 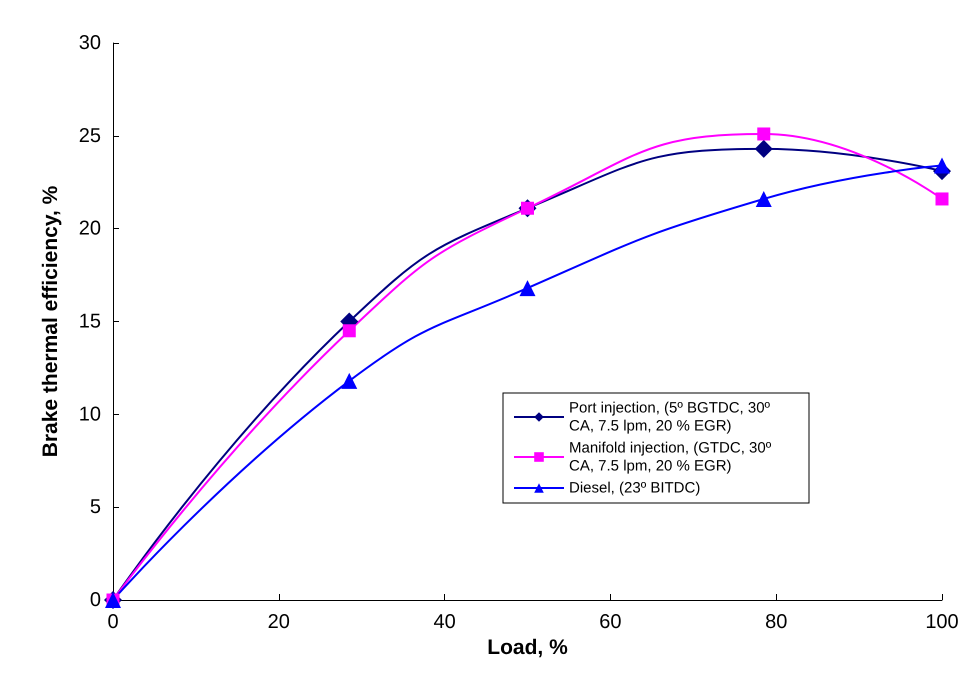 What do you see at coordinates (89, 414) in the screenshot?
I see `y-tick-label: 10` at bounding box center [89, 414].